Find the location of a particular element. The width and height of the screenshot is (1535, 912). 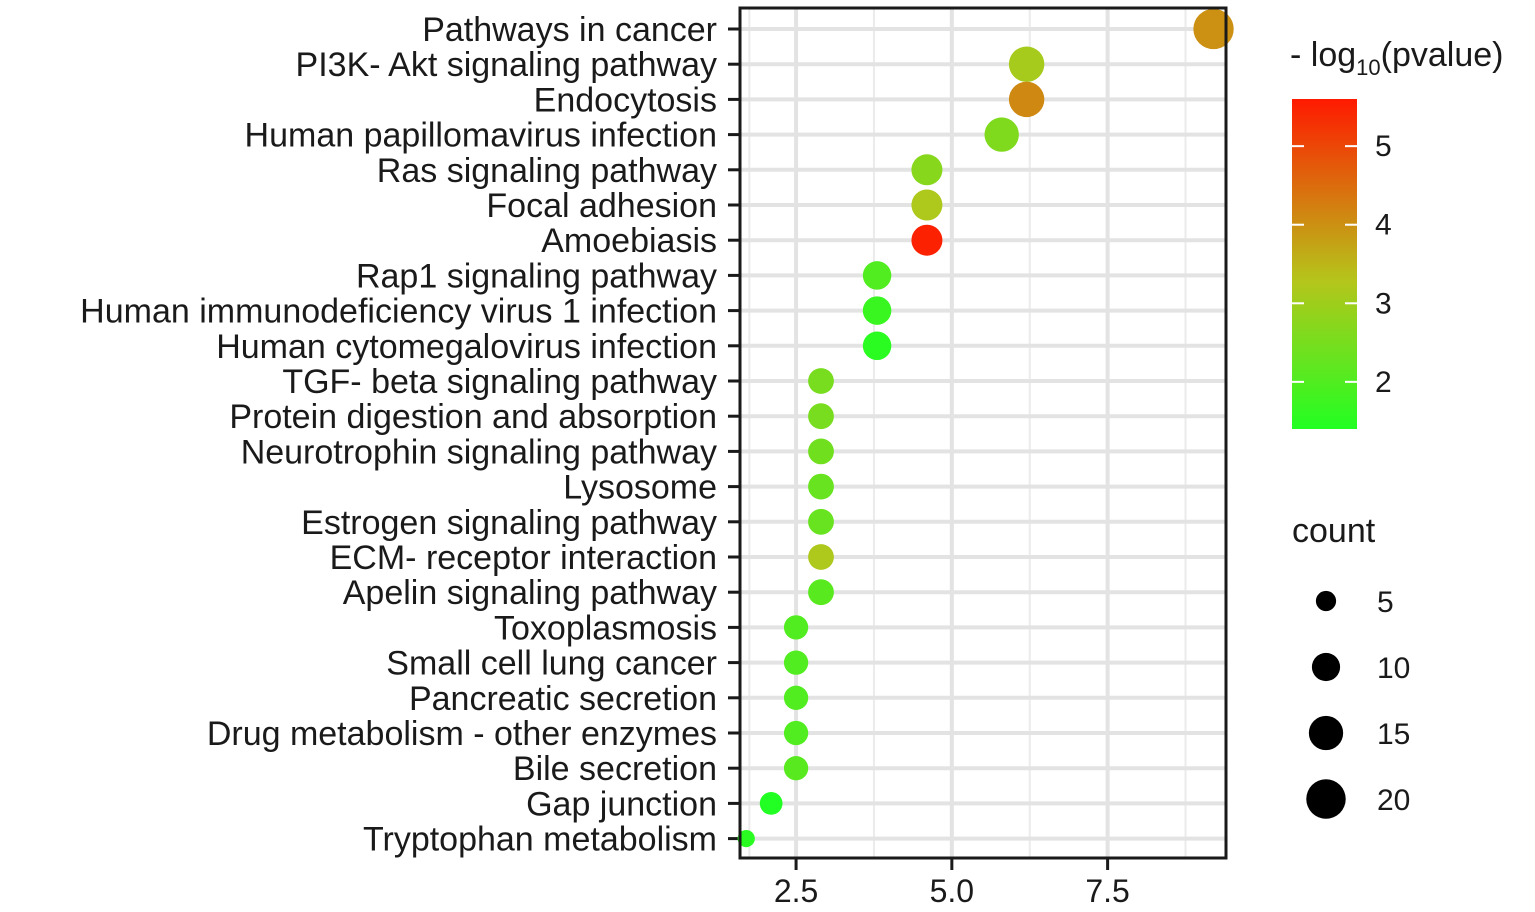

size-legend-title: count is located at coordinates (1334, 531).